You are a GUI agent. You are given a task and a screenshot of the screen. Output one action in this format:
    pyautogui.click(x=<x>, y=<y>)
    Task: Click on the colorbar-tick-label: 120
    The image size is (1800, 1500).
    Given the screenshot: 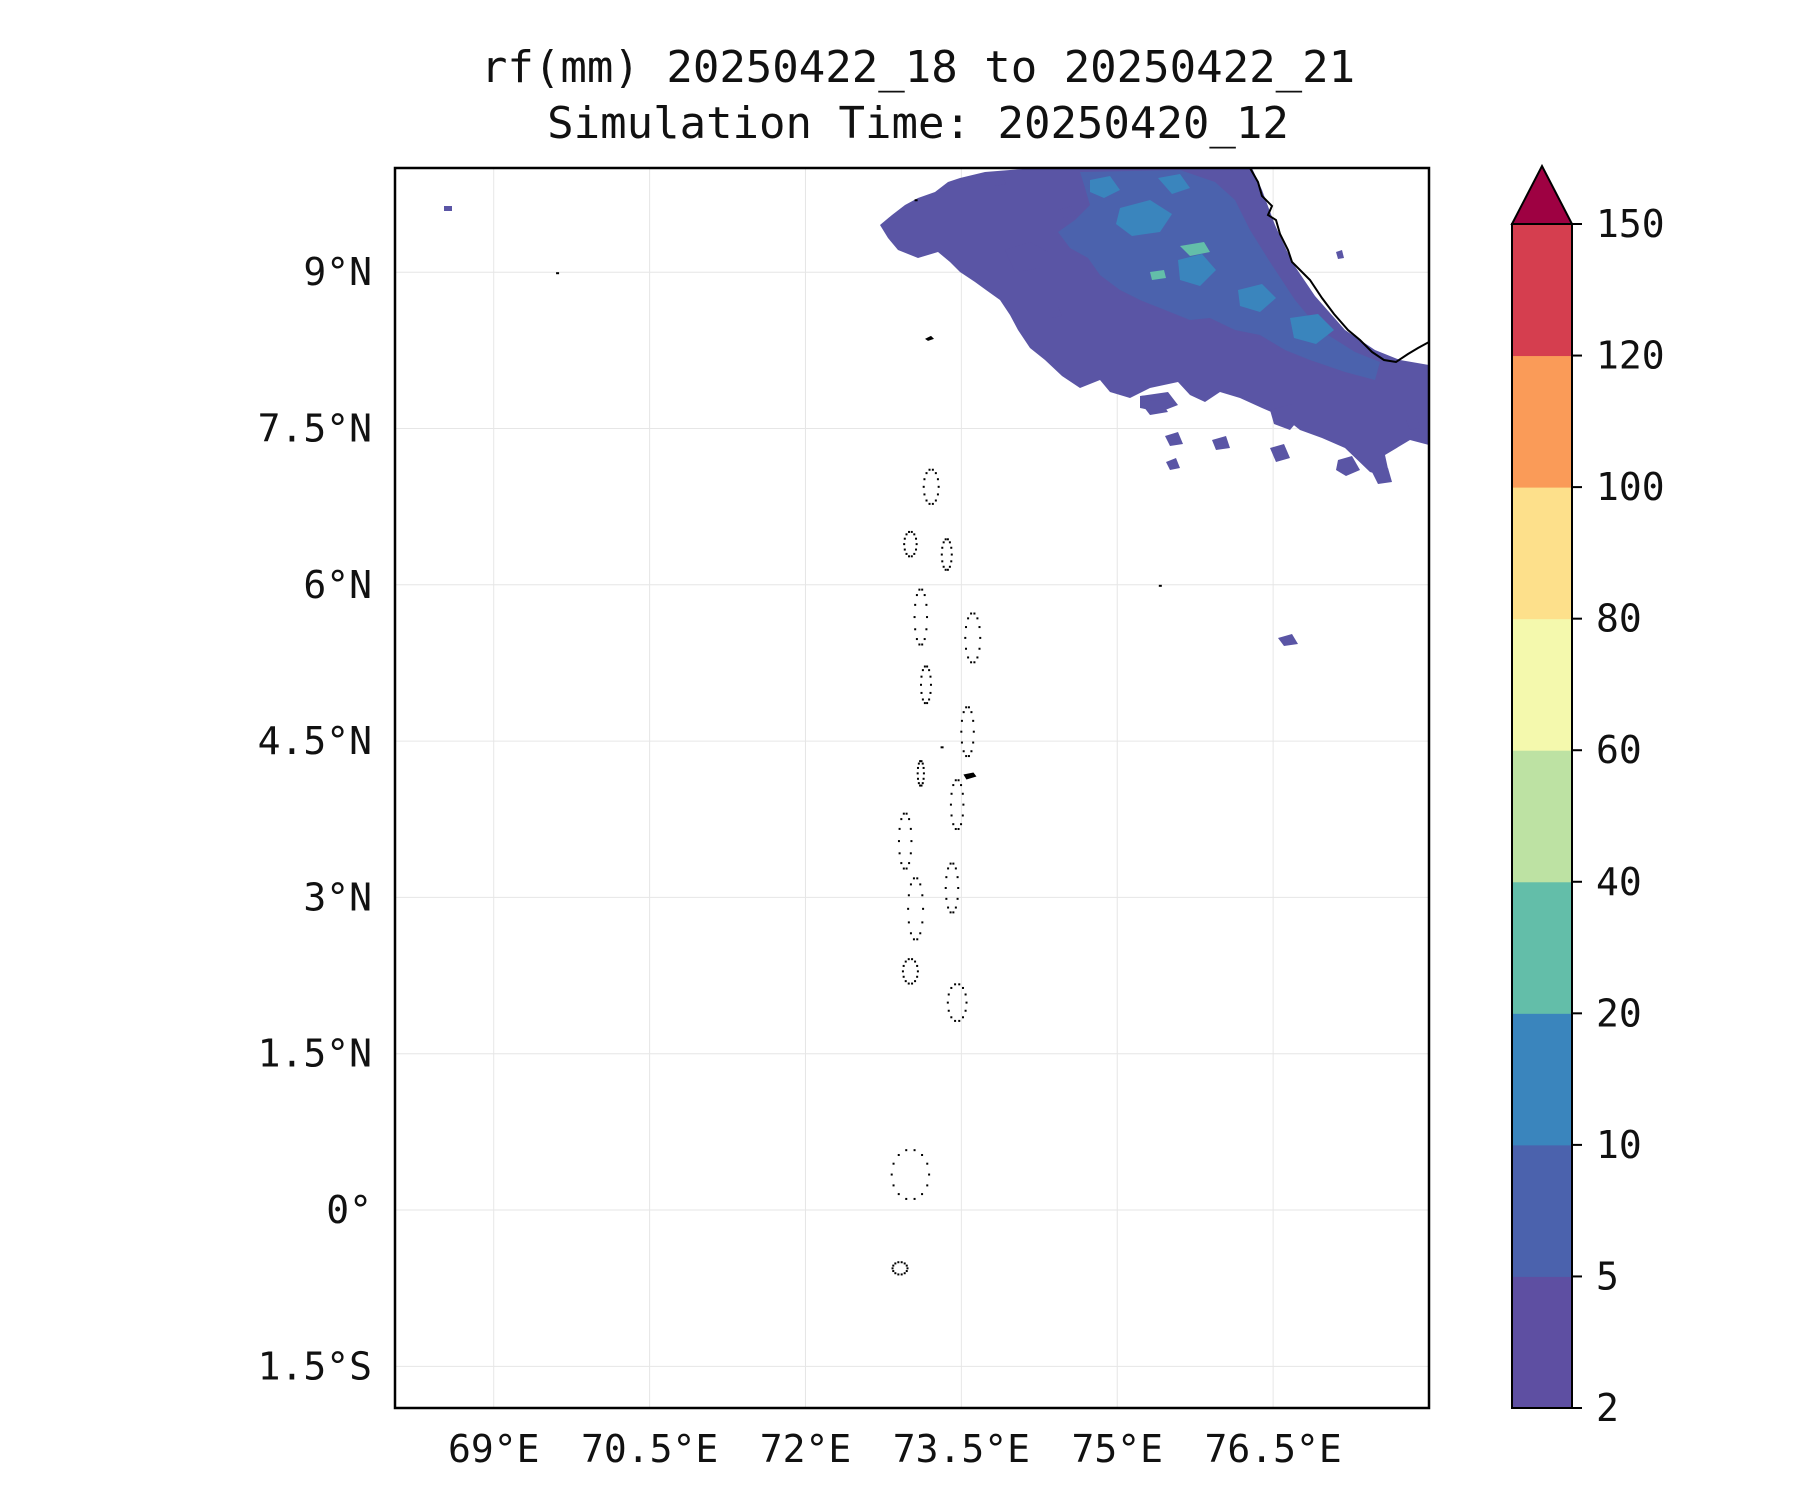 What is the action you would take?
    pyautogui.click(x=1630, y=356)
    